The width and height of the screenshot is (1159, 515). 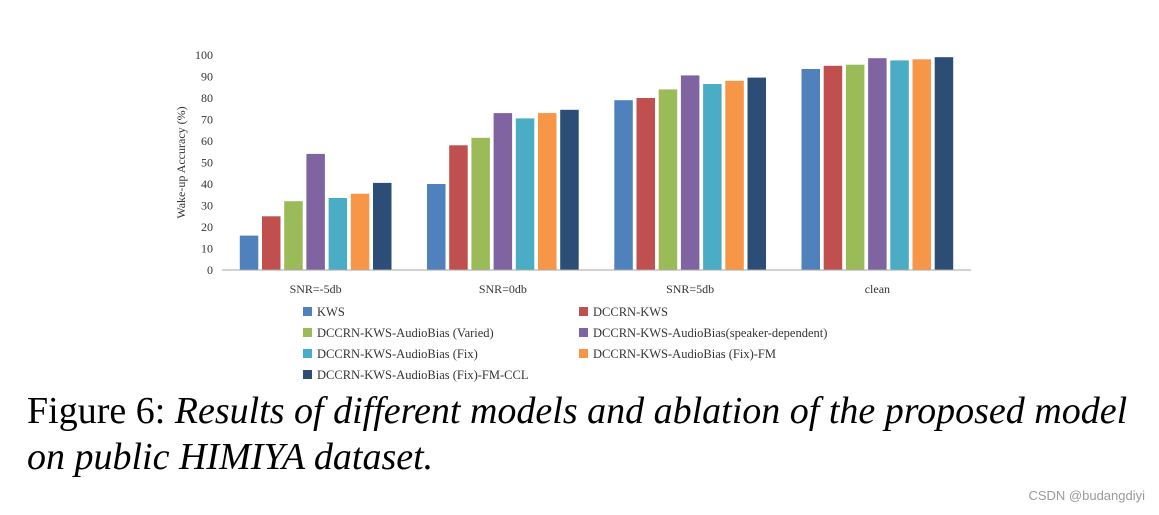 I want to click on y-tick-label: 60, so click(x=207, y=141).